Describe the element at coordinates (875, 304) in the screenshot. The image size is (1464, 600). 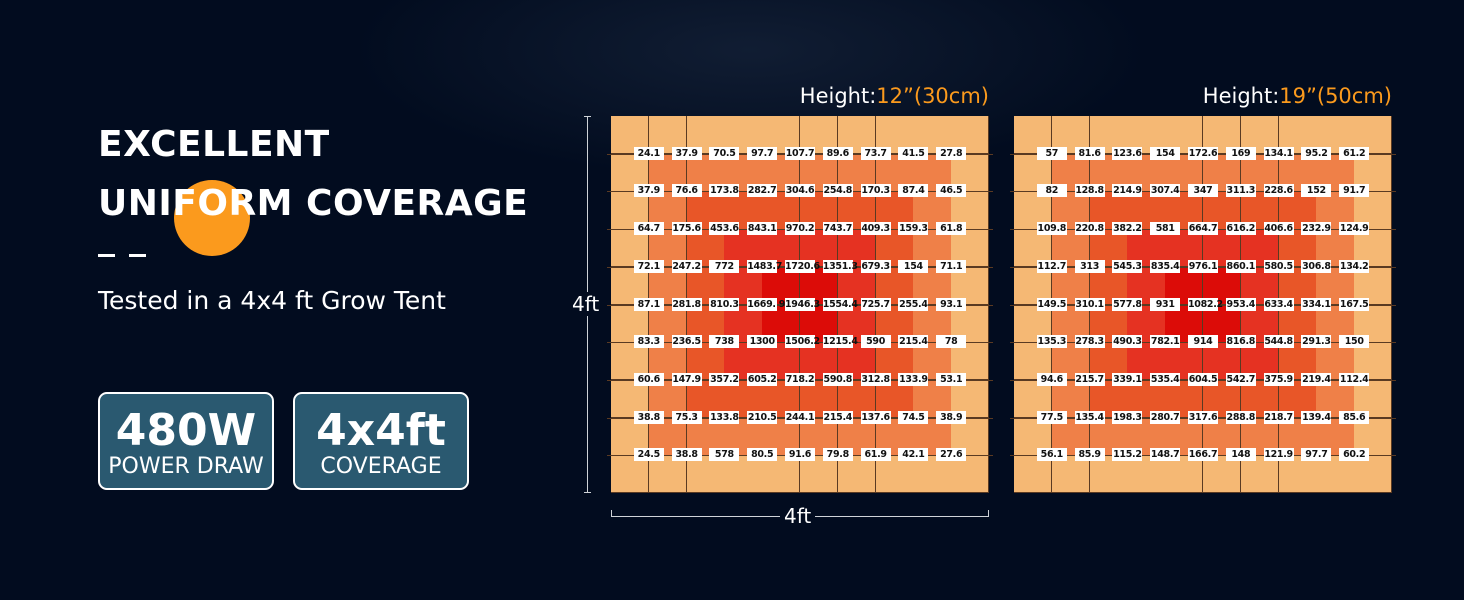
I see `ppfd-value-label: 725.7` at that location.